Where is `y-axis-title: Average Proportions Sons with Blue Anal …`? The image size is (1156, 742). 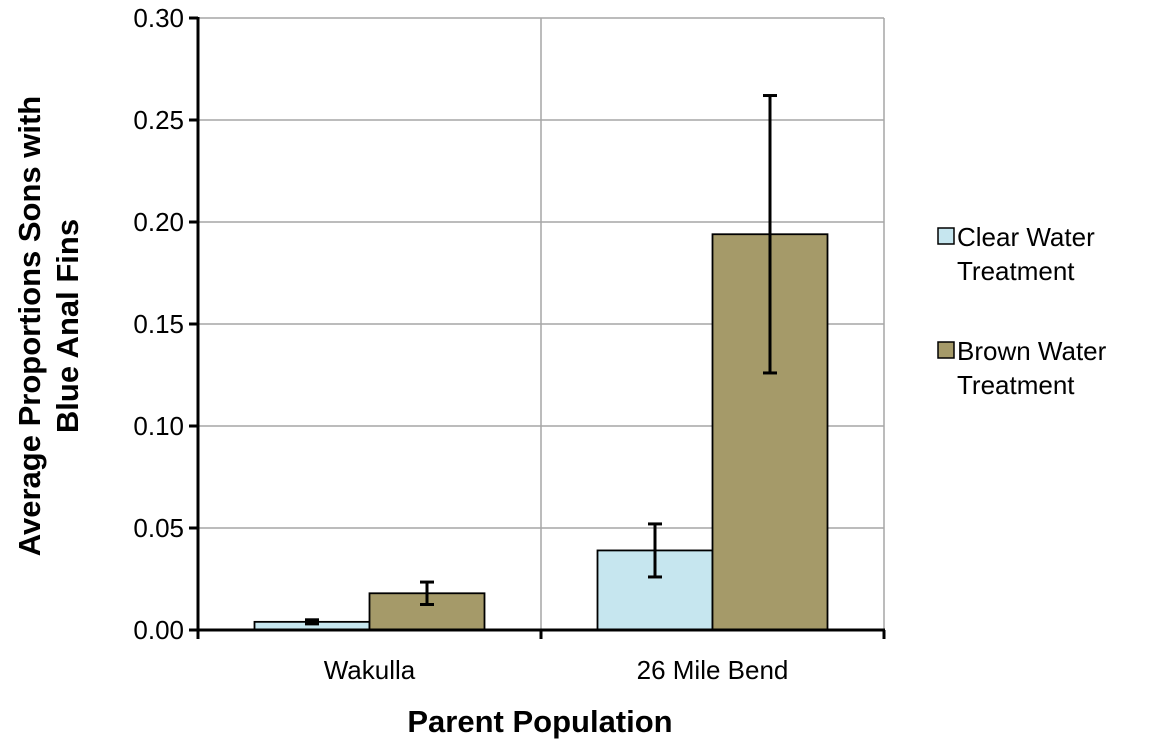
y-axis-title: Average Proportions Sons with Blue Anal … is located at coordinates (48, 326).